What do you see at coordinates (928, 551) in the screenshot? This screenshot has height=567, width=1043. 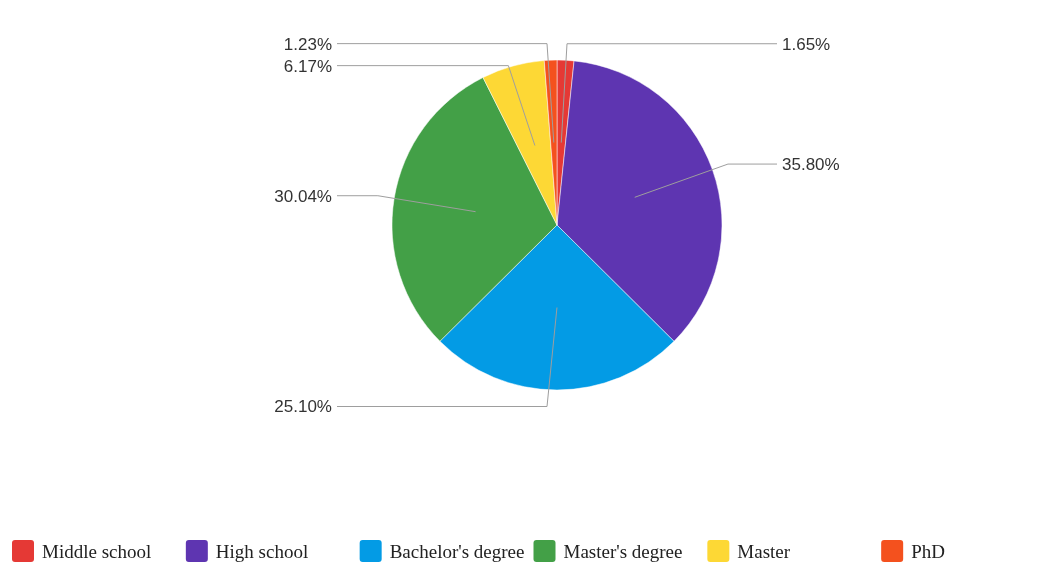 I see `legend-label: PhD` at bounding box center [928, 551].